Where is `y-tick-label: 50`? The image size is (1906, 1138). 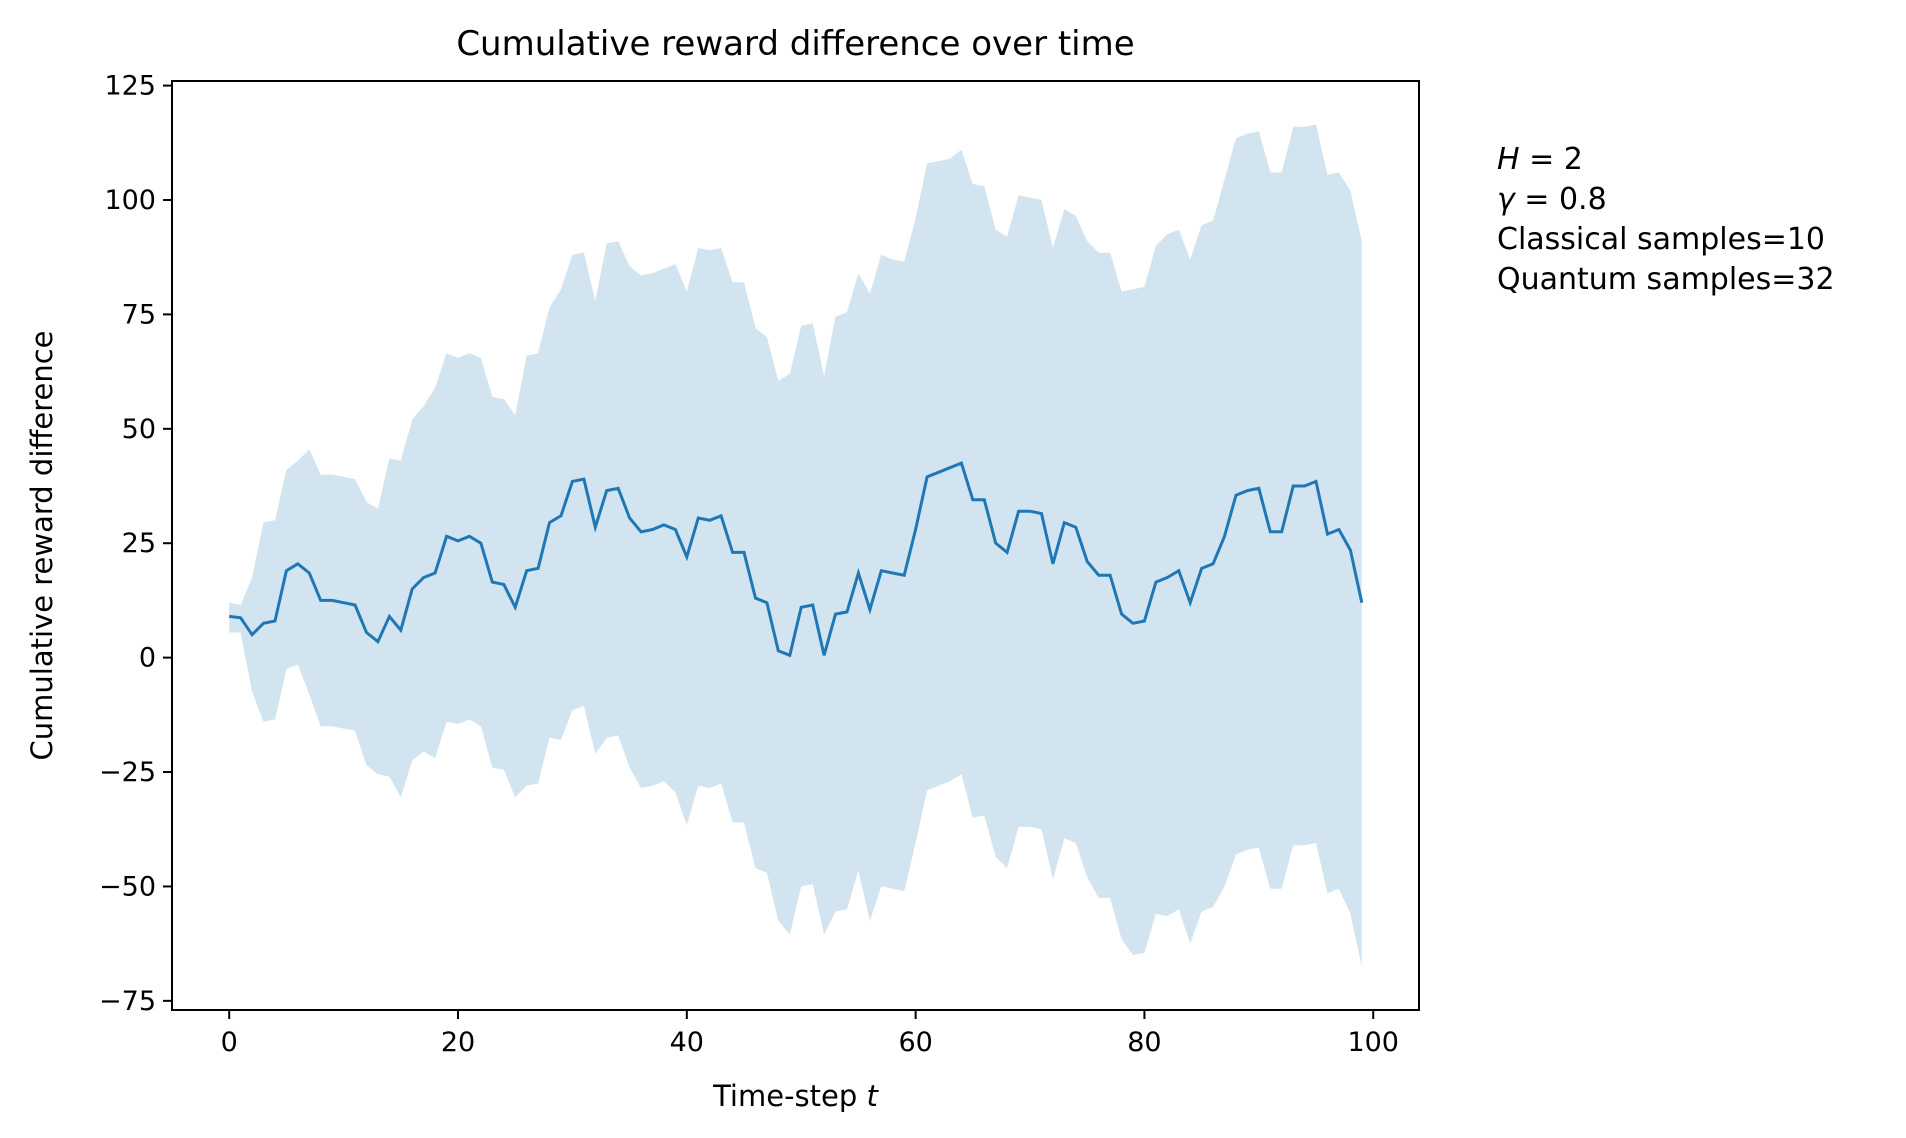 y-tick-label: 50 is located at coordinates (139, 429).